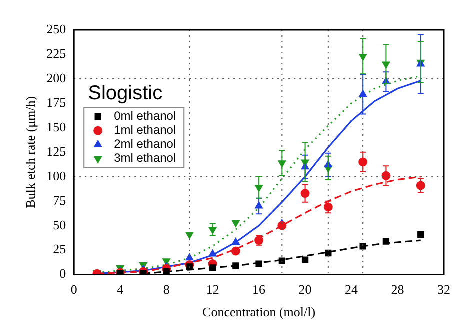 This screenshot has width=474, height=335. I want to click on y-tick-label: 200, so click(56, 78).